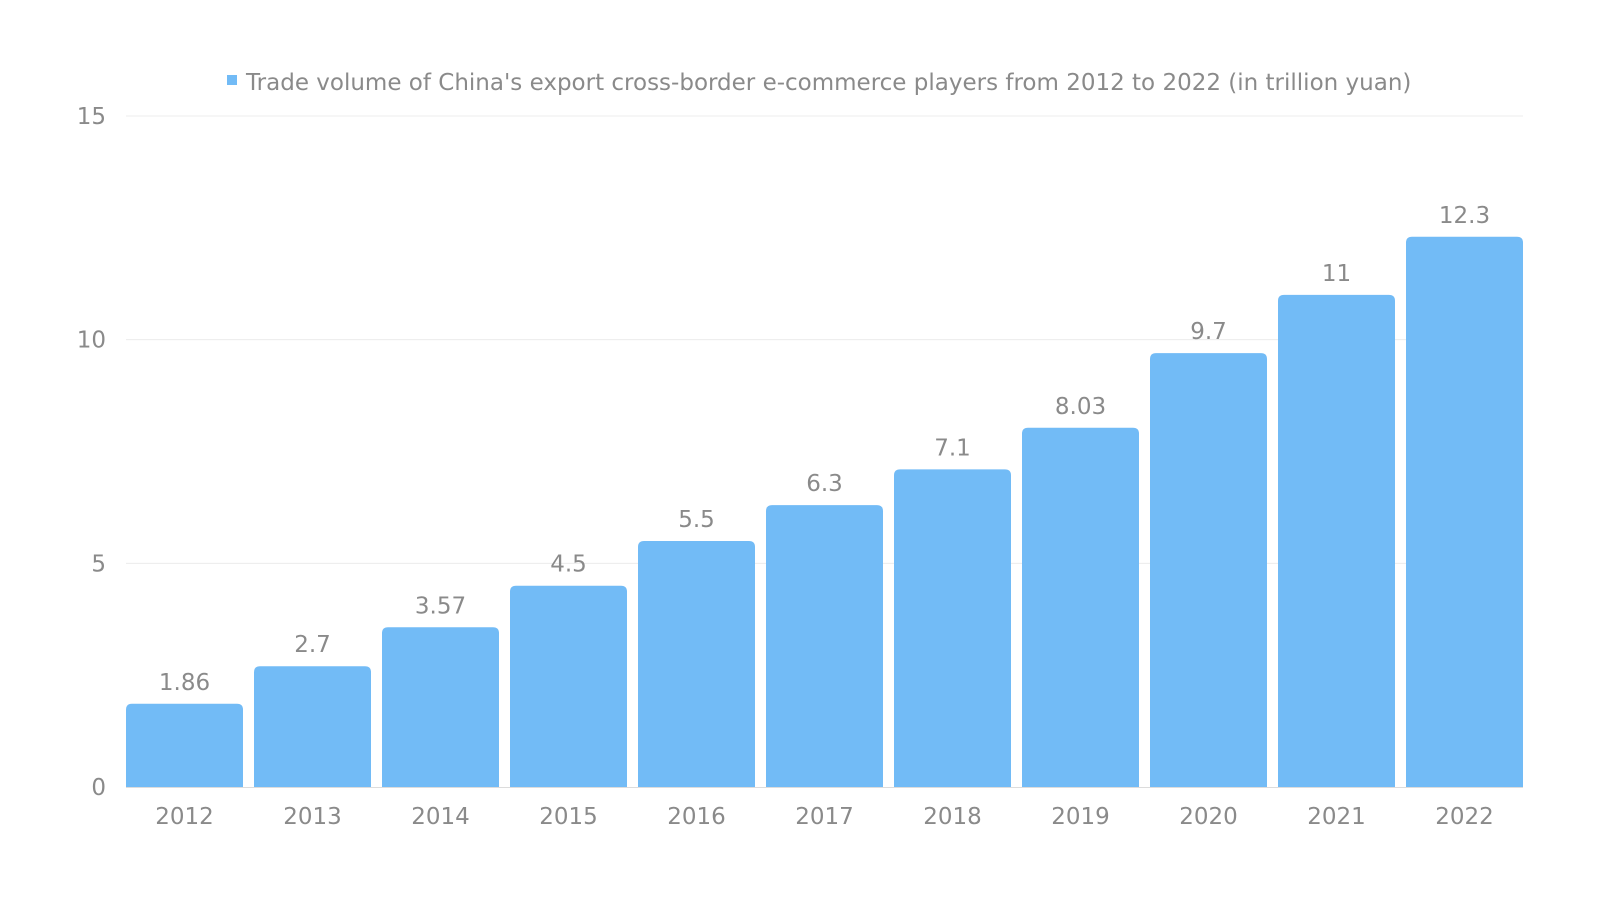 The width and height of the screenshot is (1600, 904). Describe the element at coordinates (1080, 407) in the screenshot. I see `data-label: 8.03` at that location.